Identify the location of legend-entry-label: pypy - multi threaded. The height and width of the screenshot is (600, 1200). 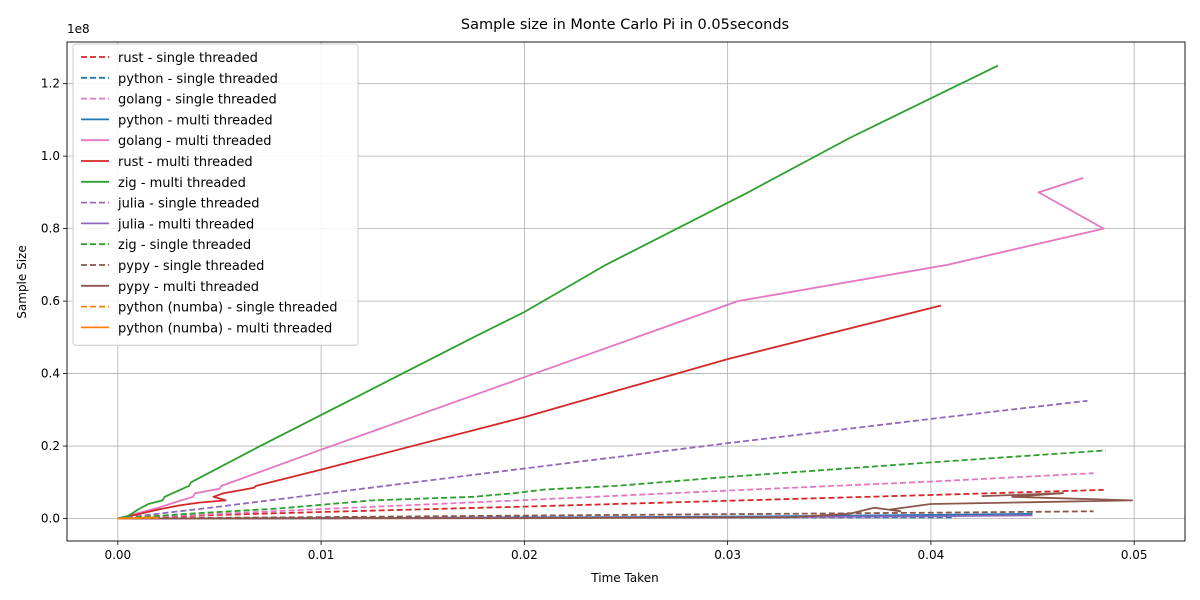
(188, 287).